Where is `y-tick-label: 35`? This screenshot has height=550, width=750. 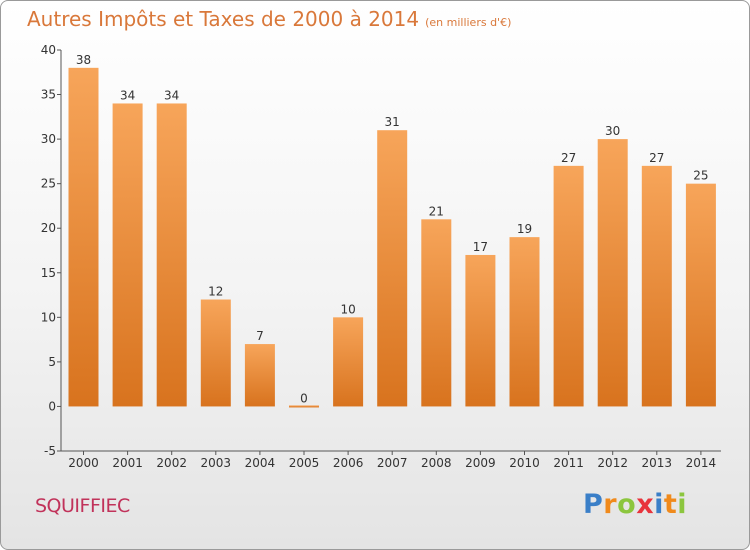
y-tick-label: 35 is located at coordinates (48, 95).